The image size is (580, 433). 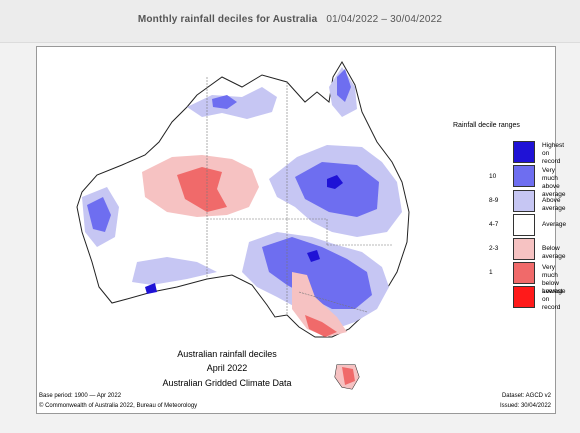 What do you see at coordinates (524, 176) in the screenshot?
I see `legend-swatch-very-much-above` at bounding box center [524, 176].